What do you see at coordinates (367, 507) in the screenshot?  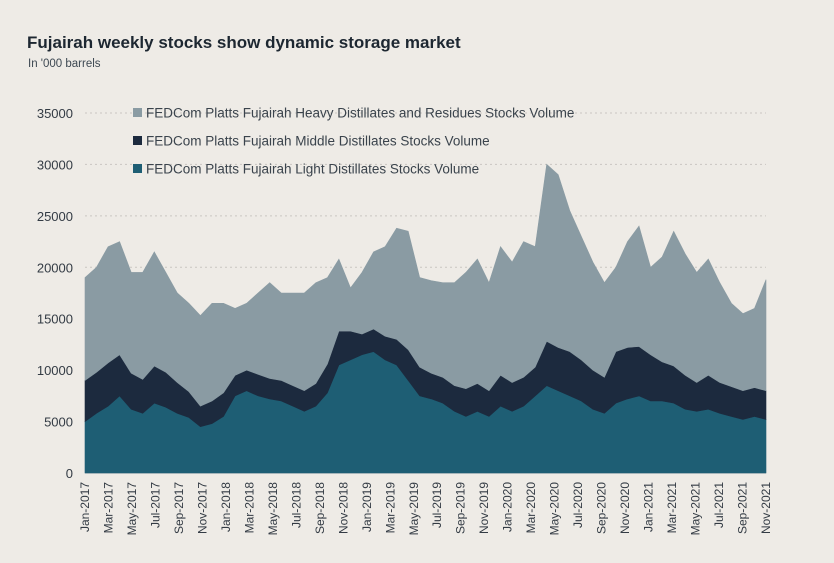 I see `x-tick-label: Jan-2019` at bounding box center [367, 507].